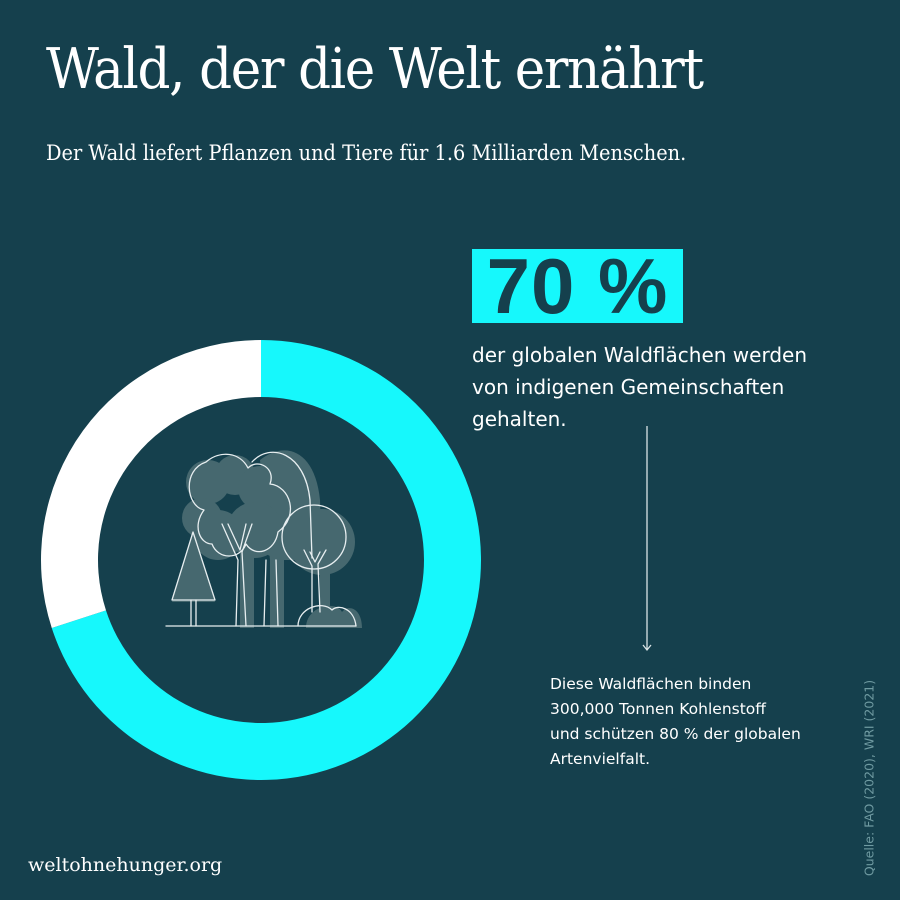 The width and height of the screenshot is (900, 900). What do you see at coordinates (125, 865) in the screenshot?
I see `website-link: weltohnehunger.org` at bounding box center [125, 865].